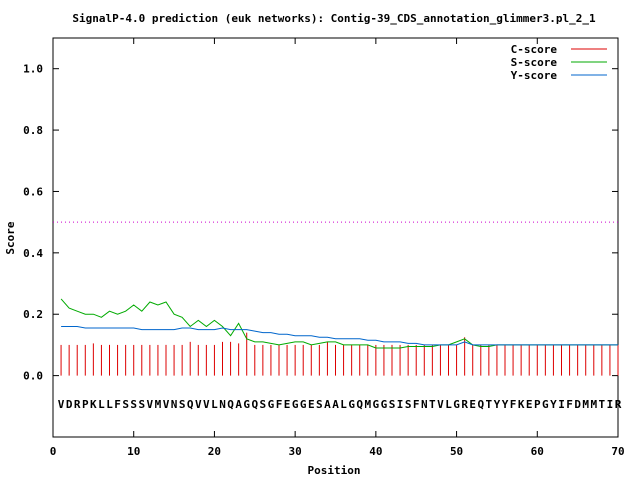  What do you see at coordinates (33, 130) in the screenshot?
I see `y-tick-label: 0.8` at bounding box center [33, 130].